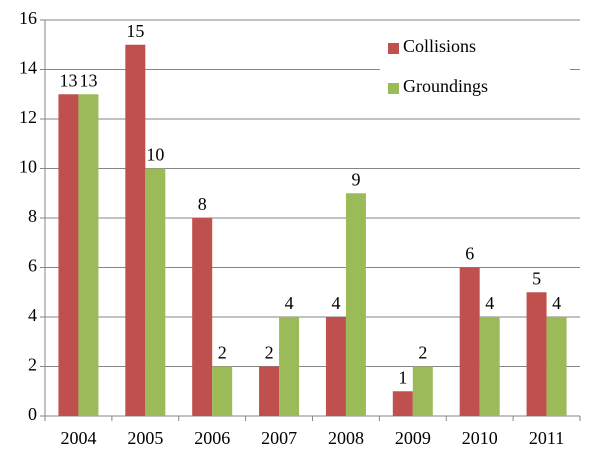  Describe the element at coordinates (145, 438) in the screenshot. I see `x-tick-label: 2005` at that location.